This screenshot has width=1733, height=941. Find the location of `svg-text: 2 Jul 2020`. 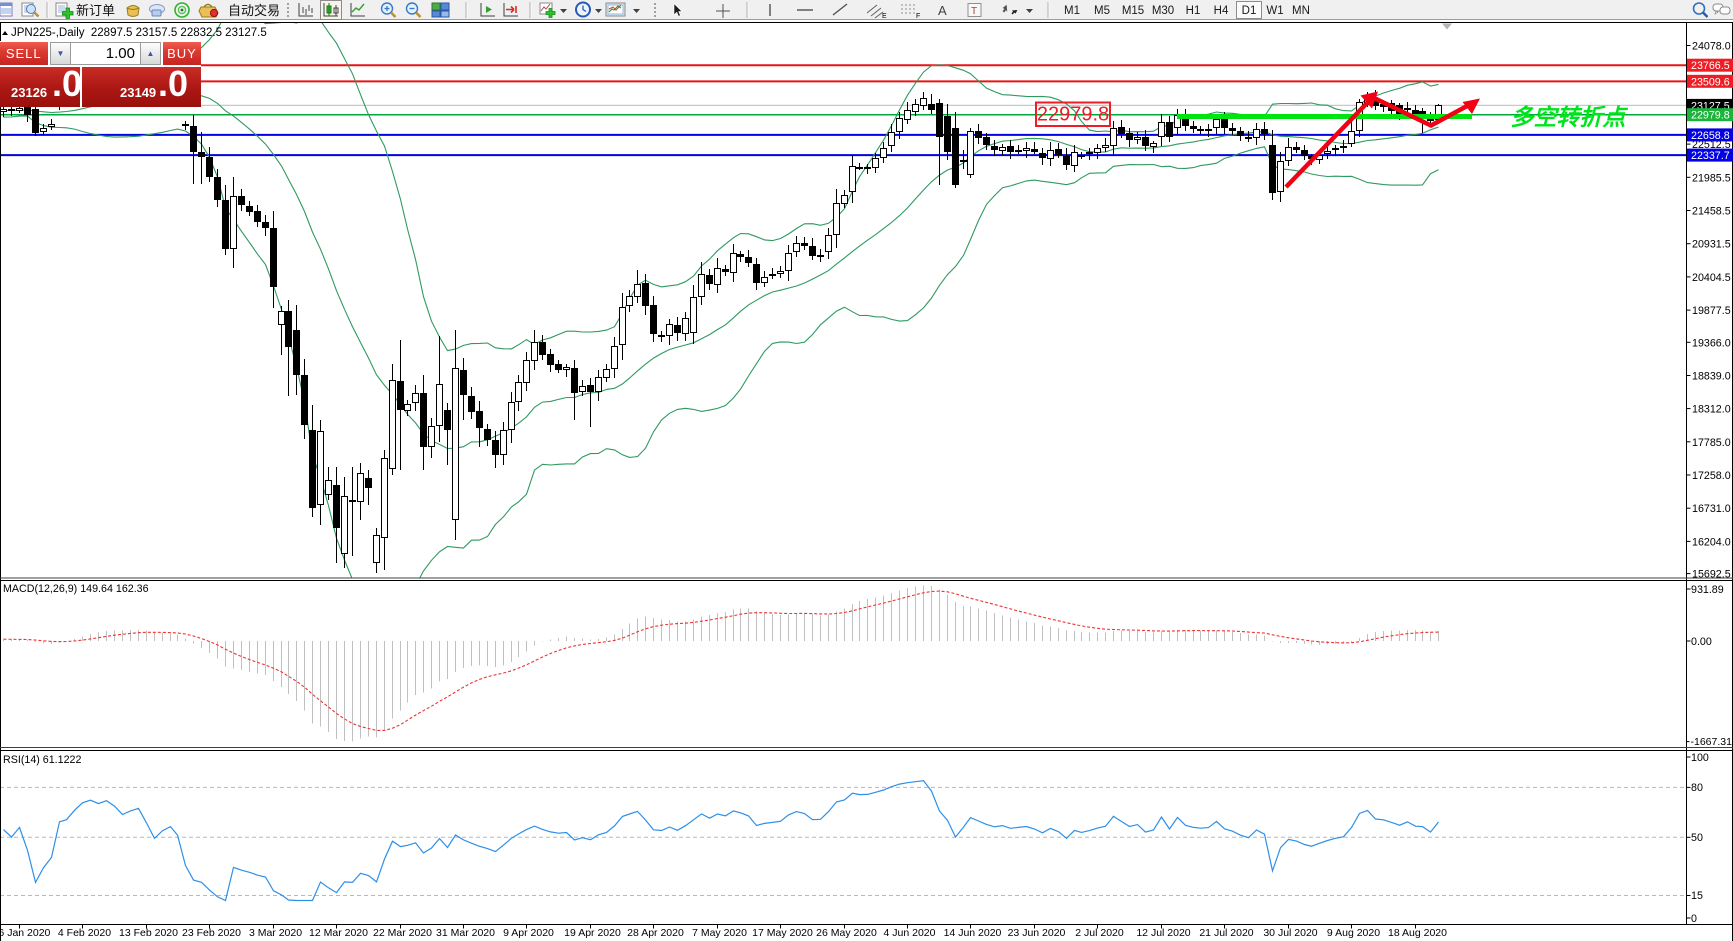

svg-text: 2 Jul 2020 is located at coordinates (1099, 933).